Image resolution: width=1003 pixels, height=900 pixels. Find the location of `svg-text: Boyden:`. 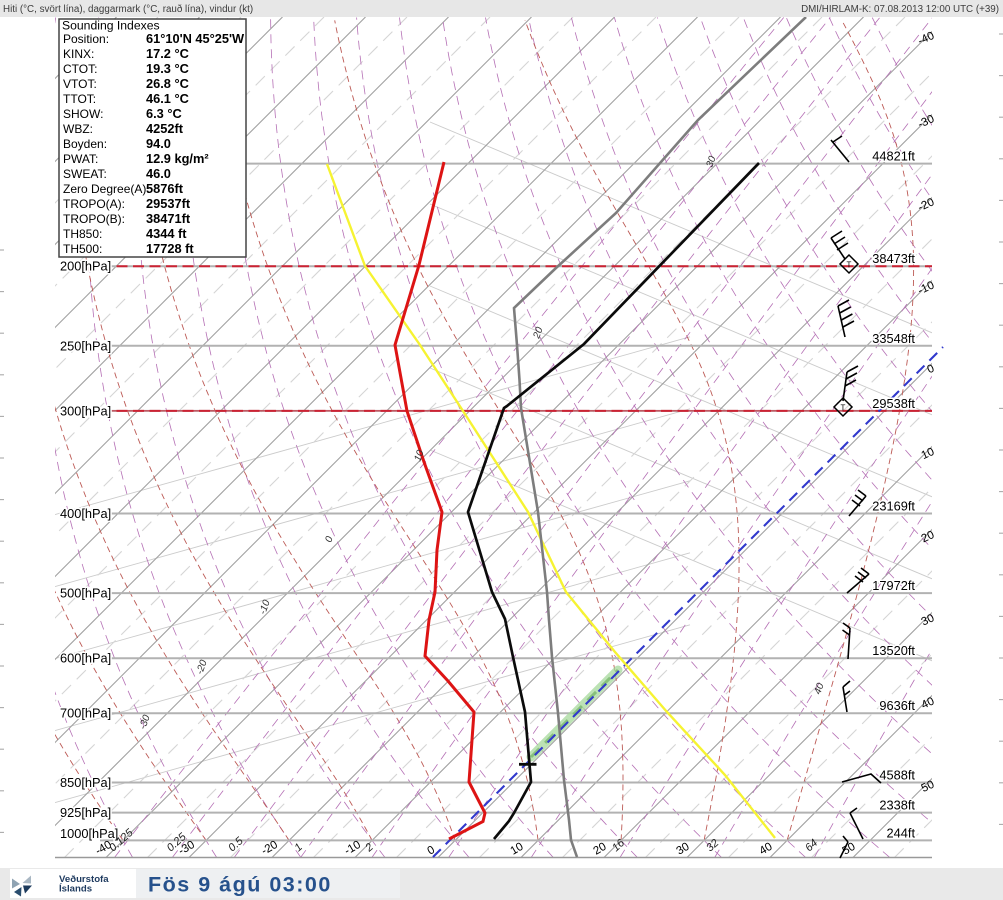

svg-text: Boyden: is located at coordinates (85, 144).